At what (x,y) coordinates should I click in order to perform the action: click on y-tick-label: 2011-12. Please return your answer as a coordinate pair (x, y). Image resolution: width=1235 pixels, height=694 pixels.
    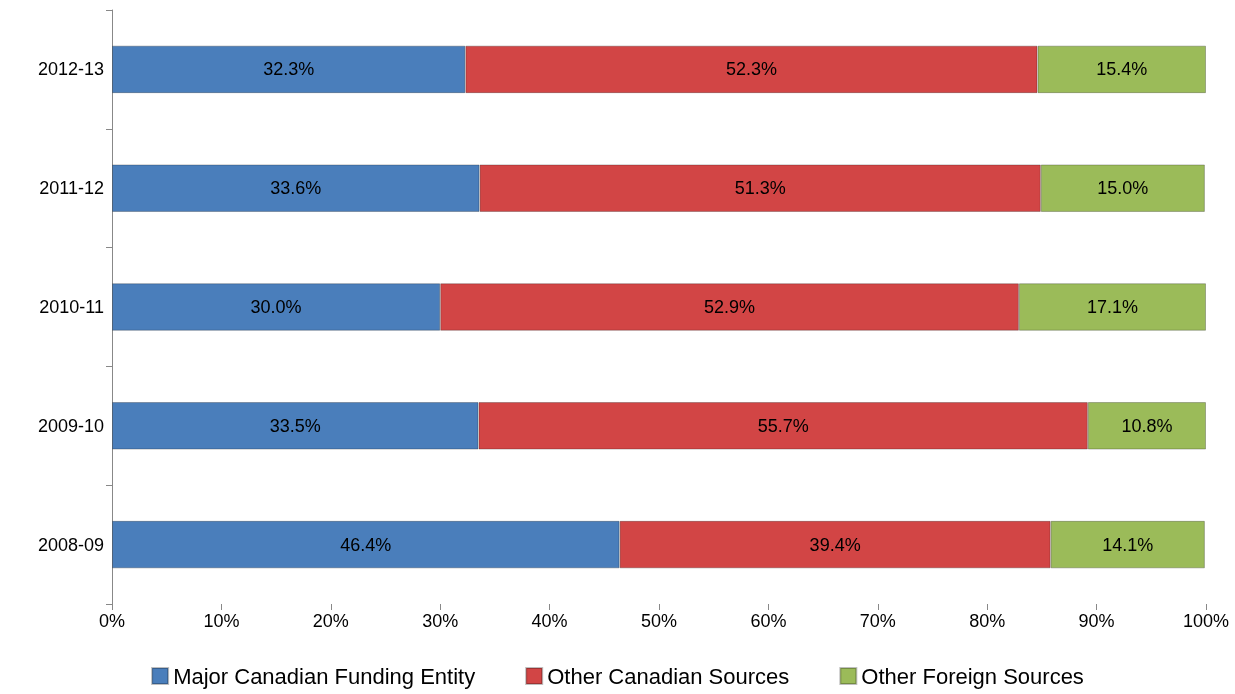
    Looking at the image, I should click on (71, 188).